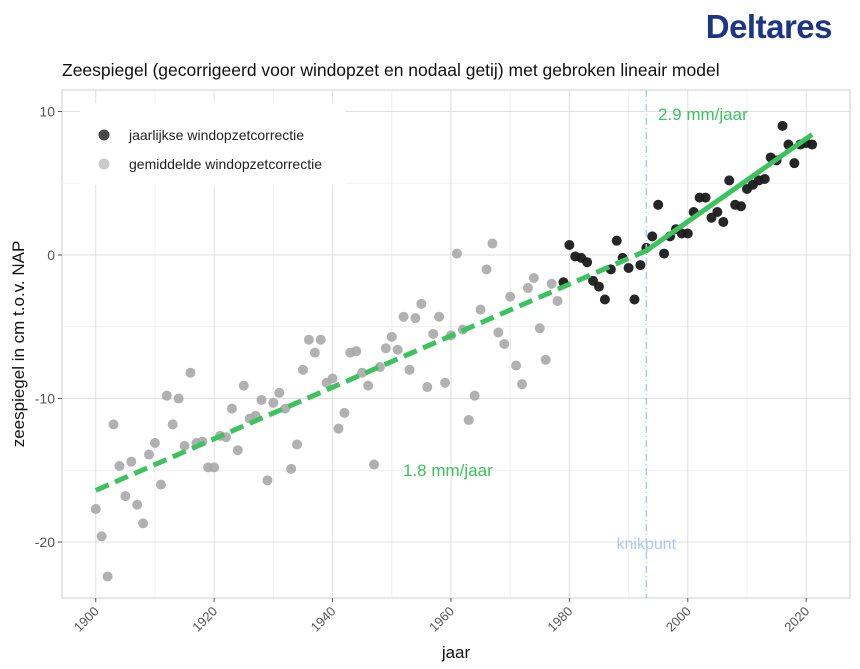 The width and height of the screenshot is (860, 669). I want to click on y-tick-label: -20, so click(45, 542).